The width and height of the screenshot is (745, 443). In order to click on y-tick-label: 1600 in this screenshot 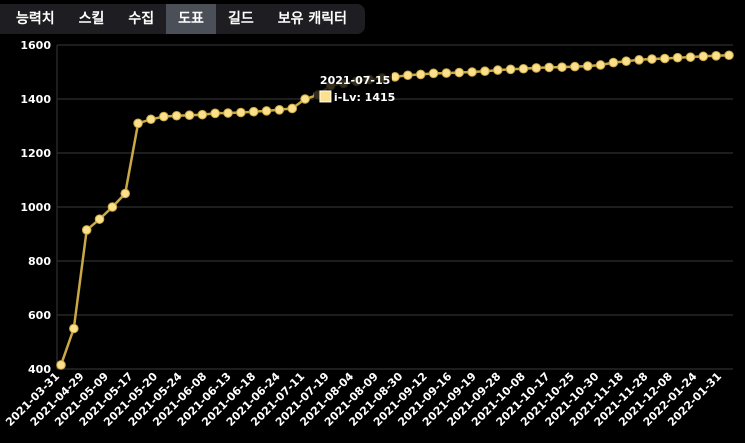, I will do `click(35, 45)`.